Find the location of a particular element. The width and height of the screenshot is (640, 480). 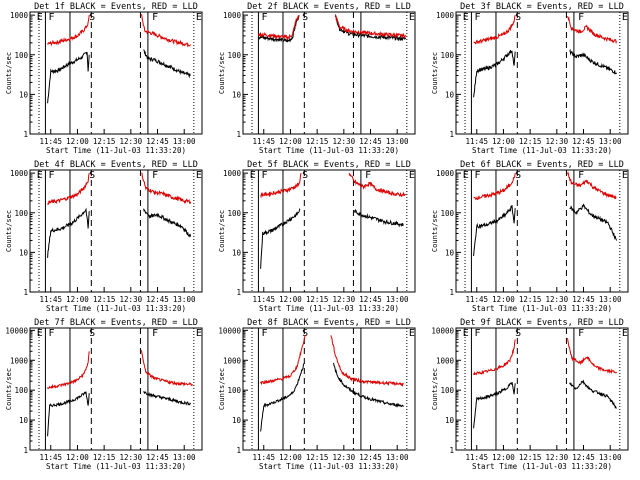

panel-title: Det 9f BLACK = Events, RED = LLD is located at coordinates (542, 323).